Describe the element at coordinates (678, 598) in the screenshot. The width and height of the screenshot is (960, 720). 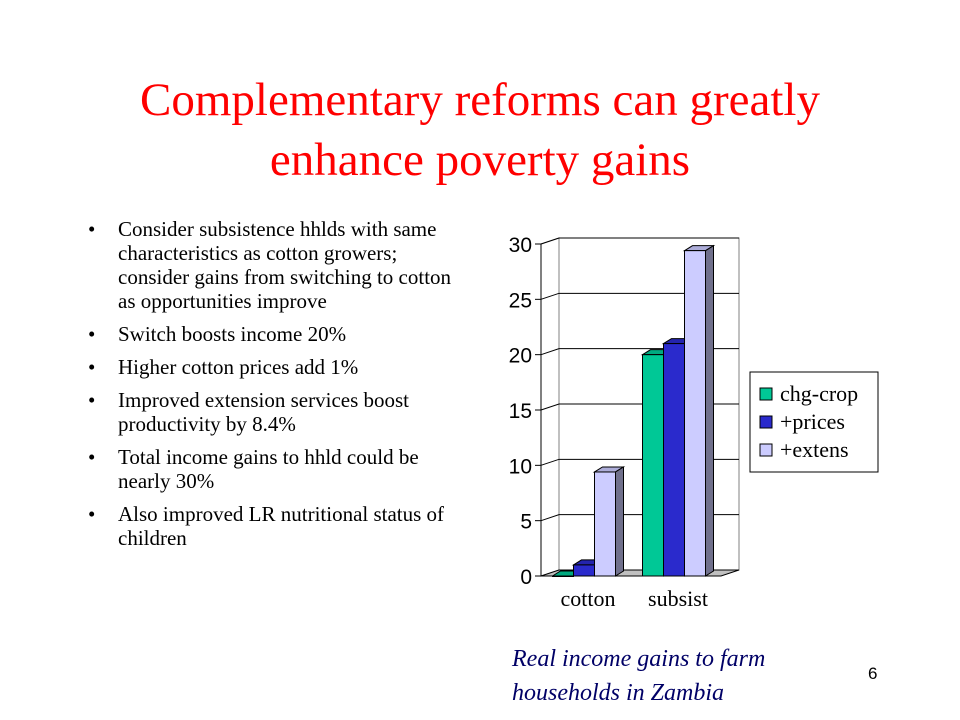
I see `x-tick-label: subsist` at that location.